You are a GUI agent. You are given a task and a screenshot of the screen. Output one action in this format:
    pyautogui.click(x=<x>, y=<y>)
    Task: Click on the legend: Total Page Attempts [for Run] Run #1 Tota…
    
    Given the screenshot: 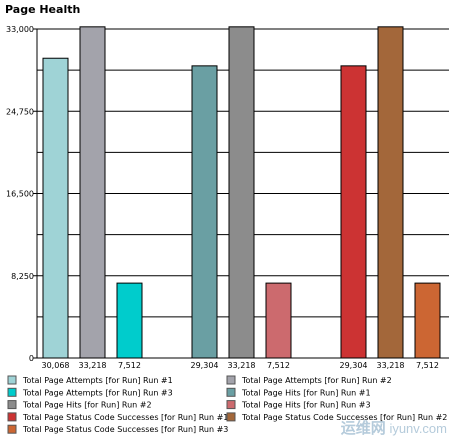 What is the action you would take?
    pyautogui.click(x=227, y=404)
    